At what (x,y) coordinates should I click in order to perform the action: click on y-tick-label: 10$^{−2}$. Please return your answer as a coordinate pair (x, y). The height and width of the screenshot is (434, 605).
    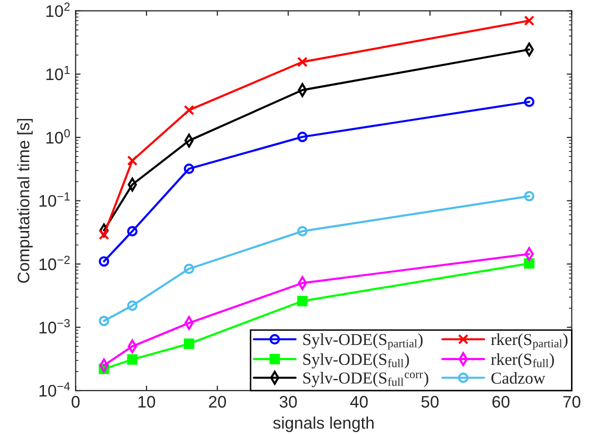
    Looking at the image, I should click on (55, 263).